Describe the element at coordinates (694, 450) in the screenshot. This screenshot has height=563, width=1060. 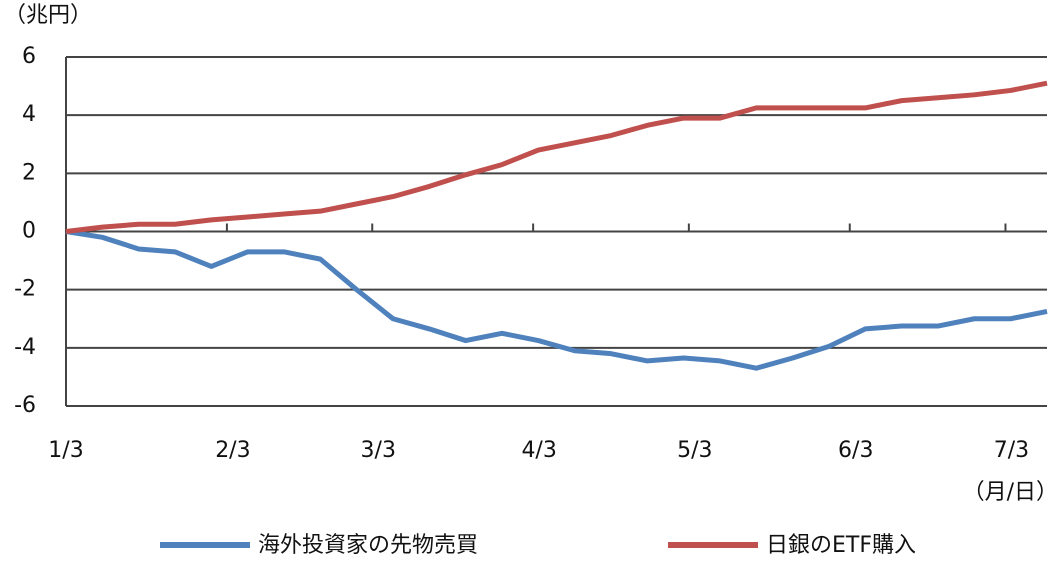
I see `x-tick-label: 5/3` at that location.